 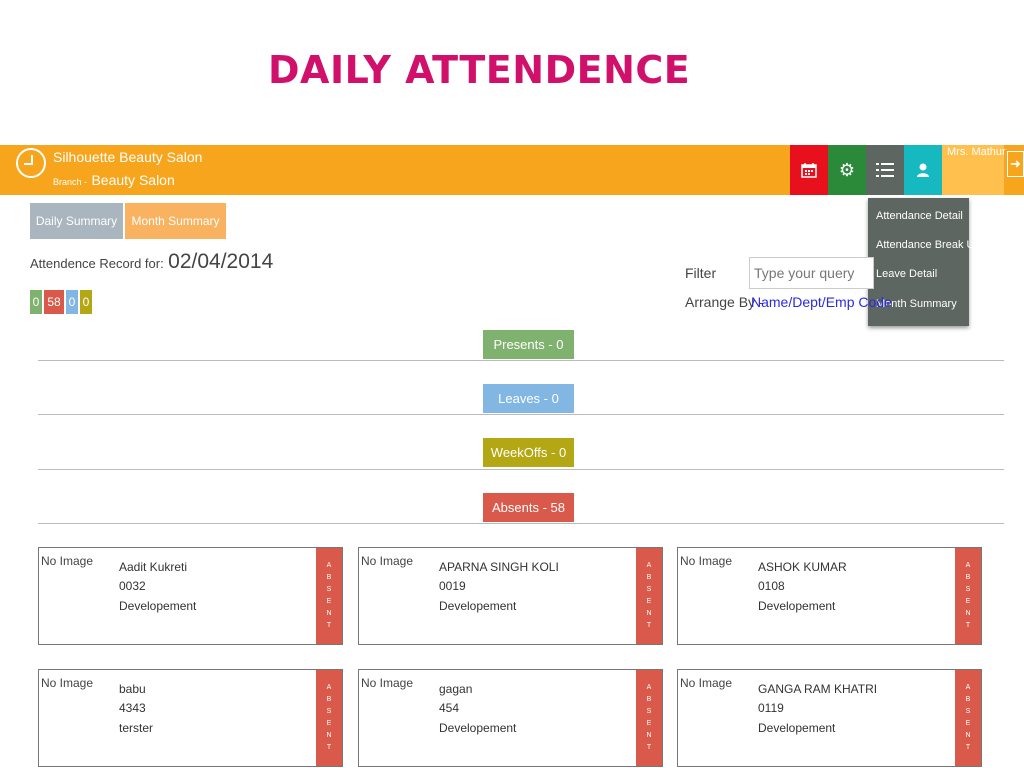 I want to click on employee-name: ASHOK KUMAR, so click(x=802, y=567).